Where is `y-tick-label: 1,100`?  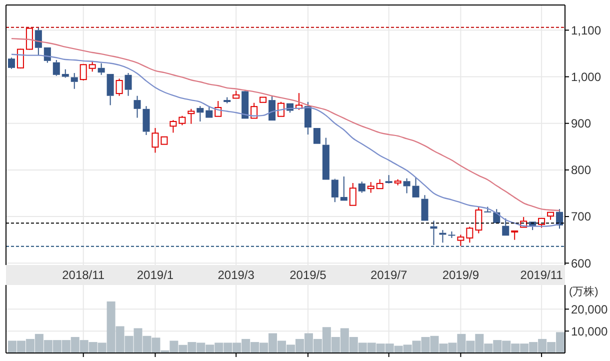
y-tick-label: 1,100 is located at coordinates (586, 30).